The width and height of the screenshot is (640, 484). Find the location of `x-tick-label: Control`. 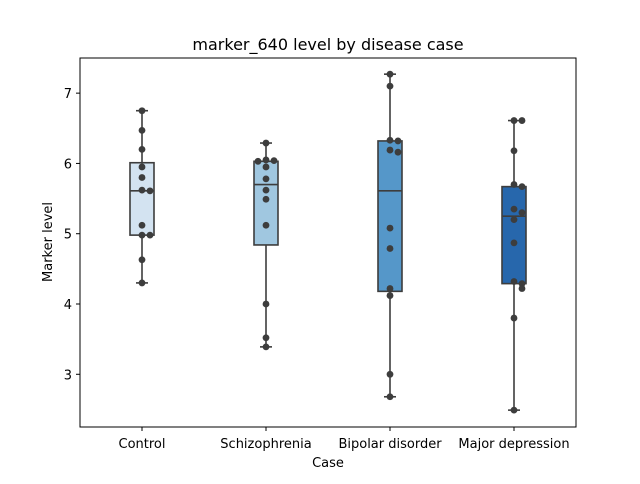

x-tick-label: Control is located at coordinates (142, 444).